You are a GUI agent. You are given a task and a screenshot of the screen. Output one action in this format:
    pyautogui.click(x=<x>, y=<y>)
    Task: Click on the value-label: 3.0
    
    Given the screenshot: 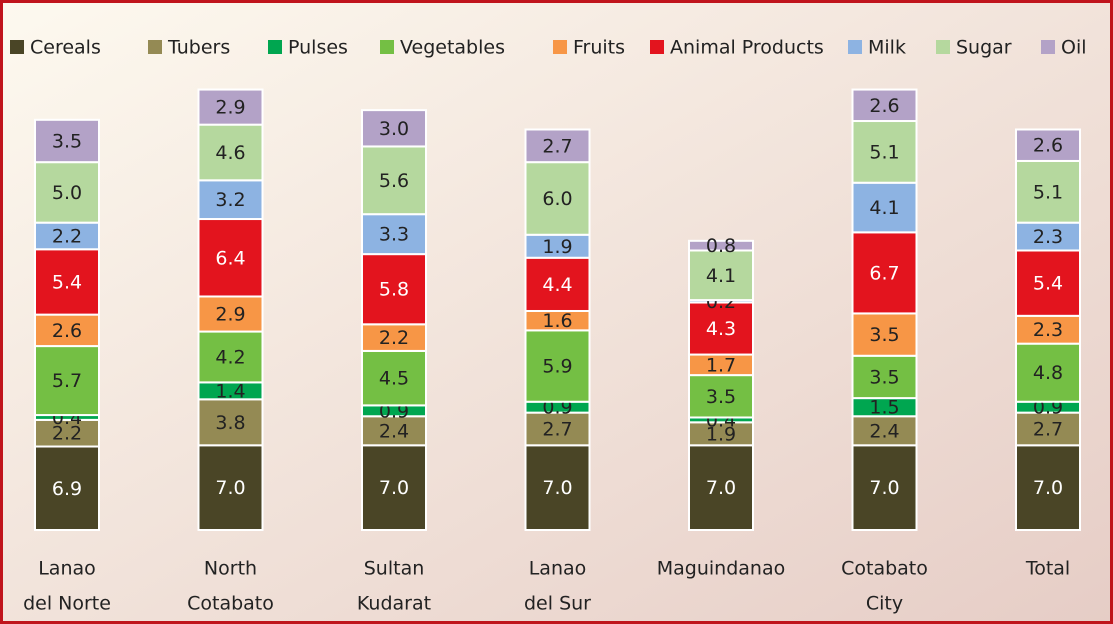 What is the action you would take?
    pyautogui.click(x=394, y=129)
    